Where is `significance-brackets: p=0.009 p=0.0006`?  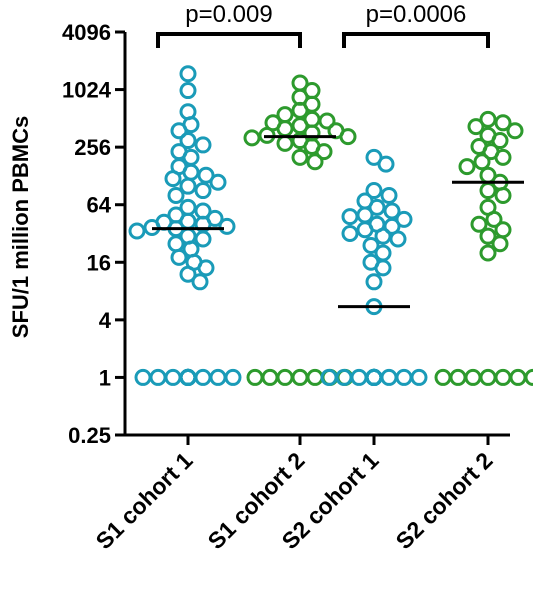
significance-brackets: p=0.009 p=0.0006 is located at coordinates (323, 24).